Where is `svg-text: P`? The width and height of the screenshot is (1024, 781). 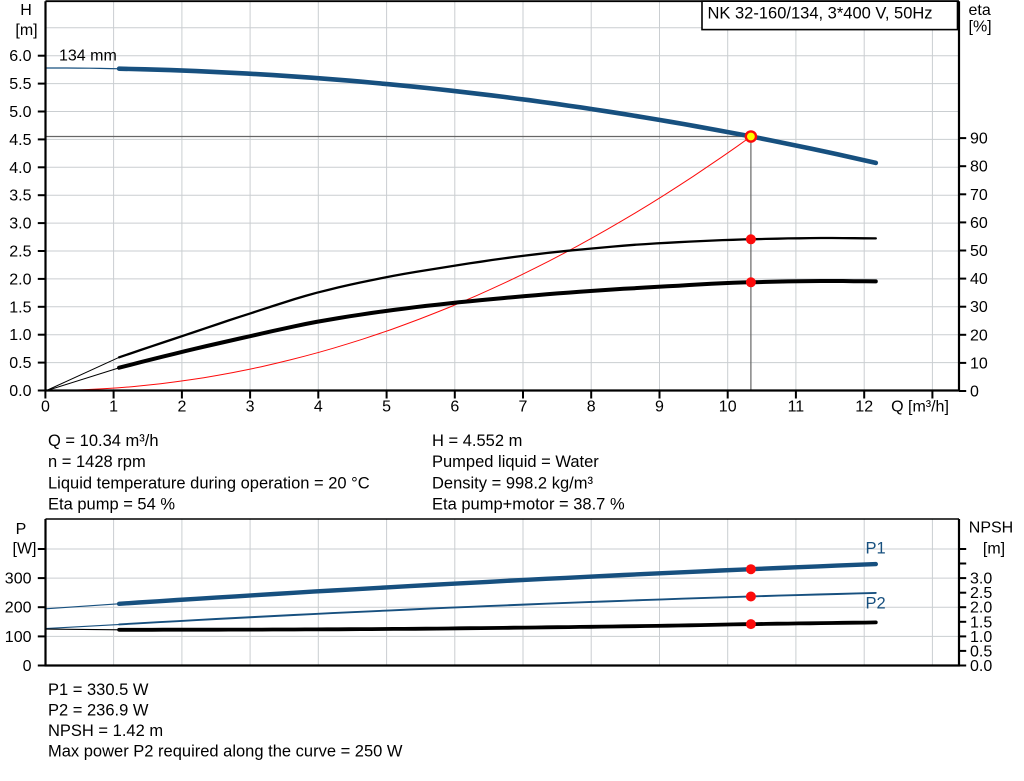 svg-text: P is located at coordinates (21, 529).